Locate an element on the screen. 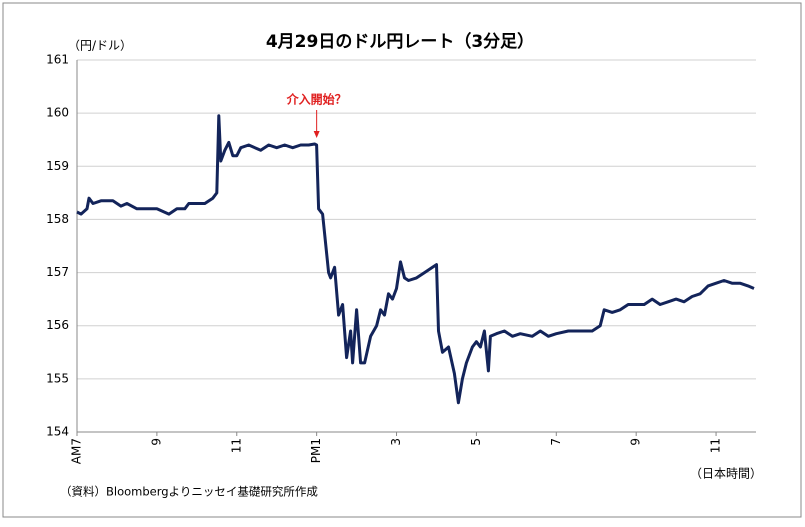 This screenshot has height=527, width=805. chart-title: 4月29日のドル円レート（3分足） is located at coordinates (400, 41).